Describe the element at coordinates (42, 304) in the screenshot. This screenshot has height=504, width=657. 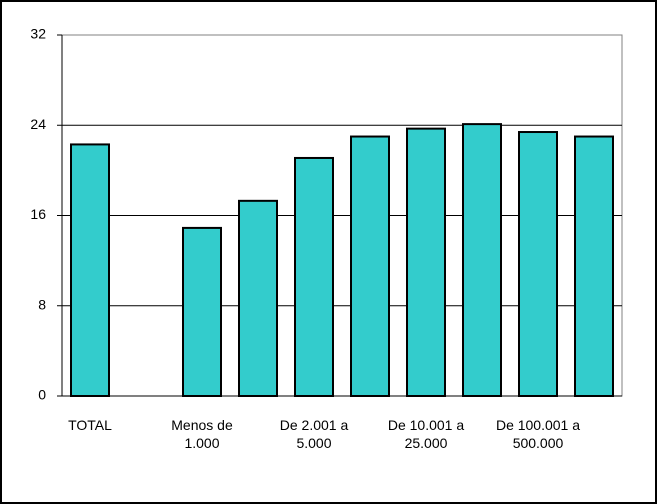
I see `y-tick-label: 8` at that location.